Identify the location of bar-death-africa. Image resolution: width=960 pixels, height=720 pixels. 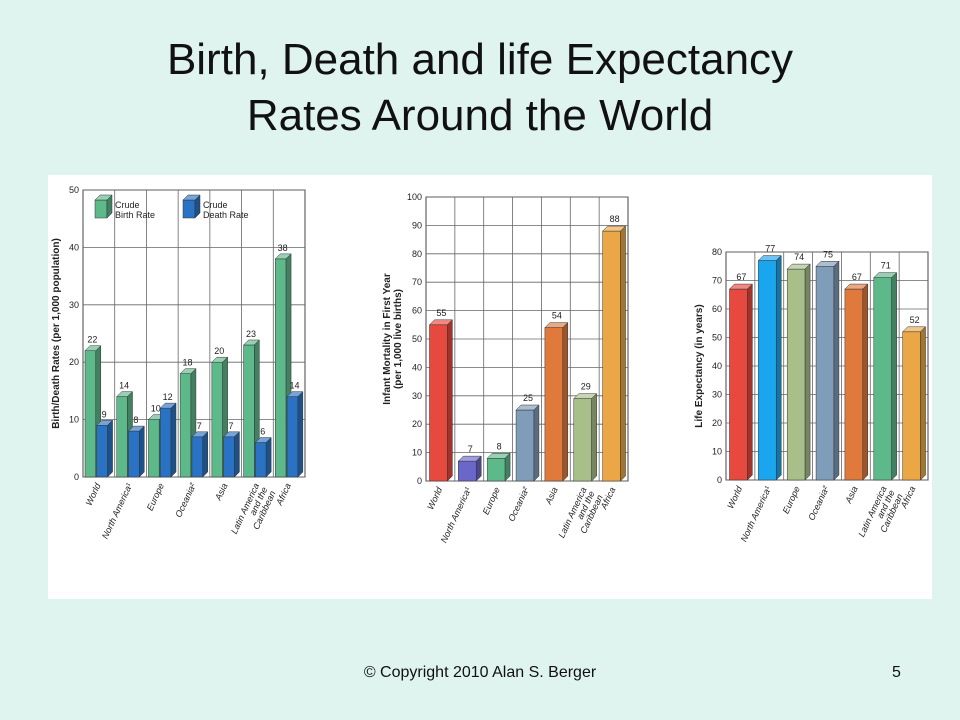
(292, 437).